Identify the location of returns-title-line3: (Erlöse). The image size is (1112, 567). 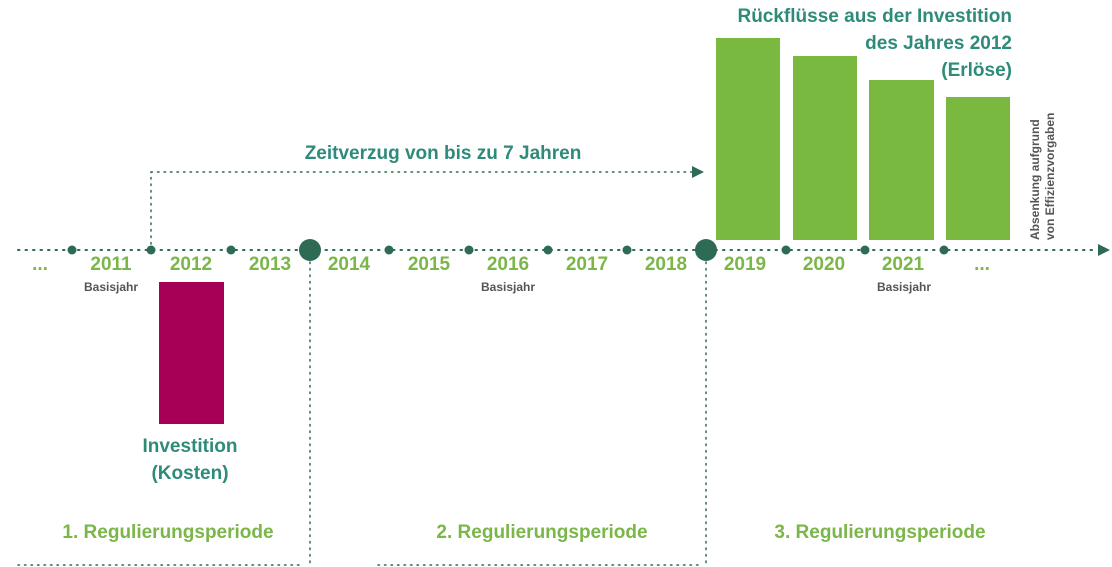
(976, 70).